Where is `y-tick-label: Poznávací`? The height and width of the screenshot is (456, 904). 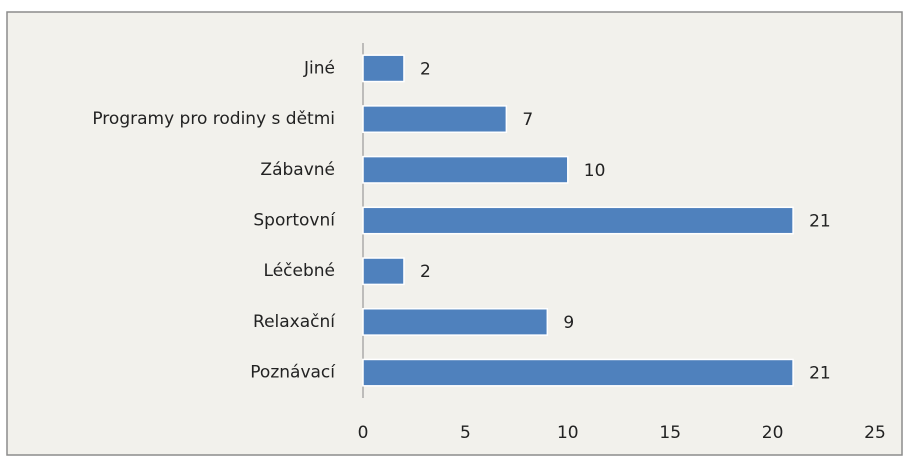 y-tick-label: Poznávací is located at coordinates (293, 373).